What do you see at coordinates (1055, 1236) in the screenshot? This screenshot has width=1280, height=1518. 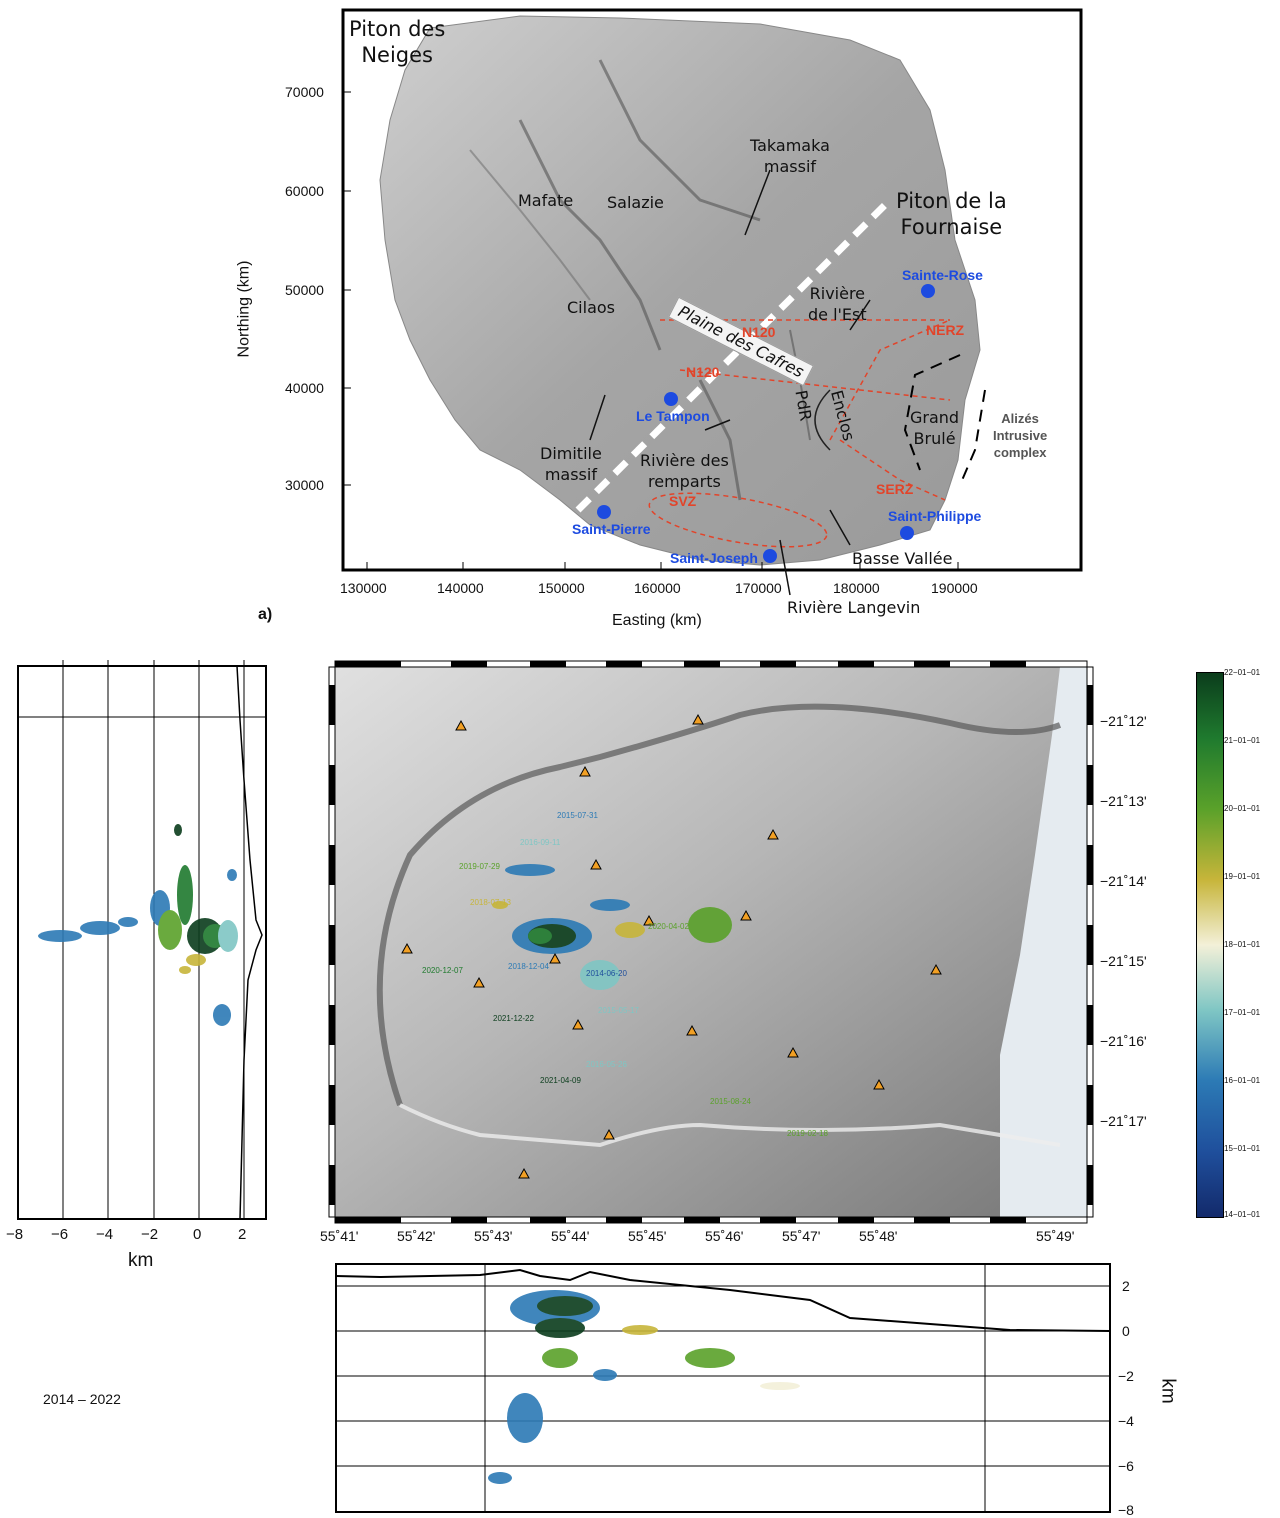 I see `map-b-xtick: 55˚49'` at bounding box center [1055, 1236].